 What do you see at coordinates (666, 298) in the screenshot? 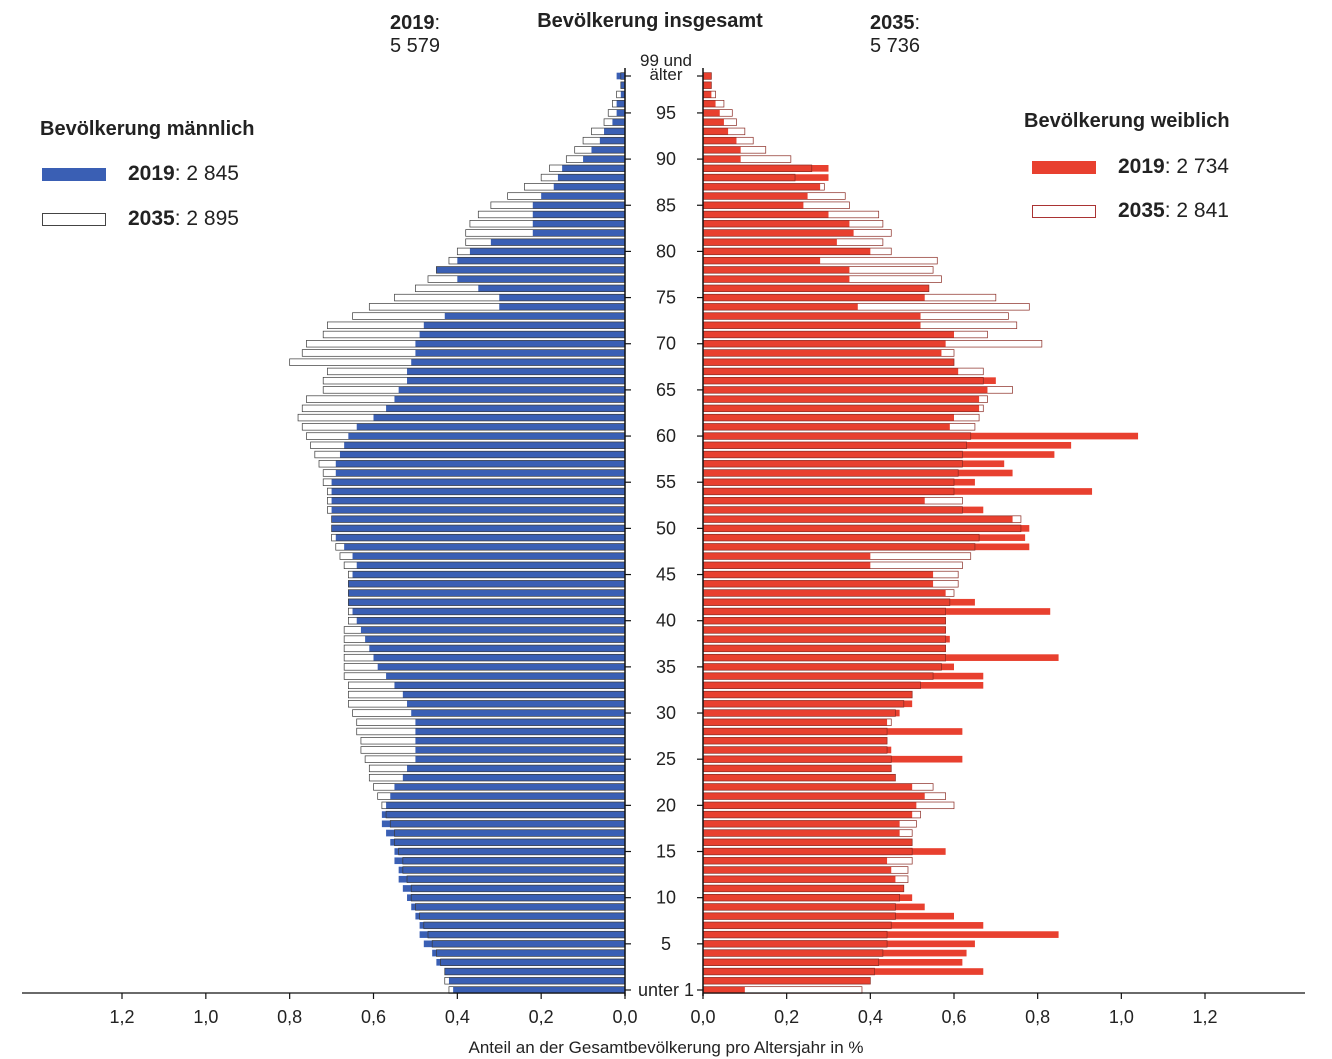
I see `age-label: 75` at bounding box center [666, 298].